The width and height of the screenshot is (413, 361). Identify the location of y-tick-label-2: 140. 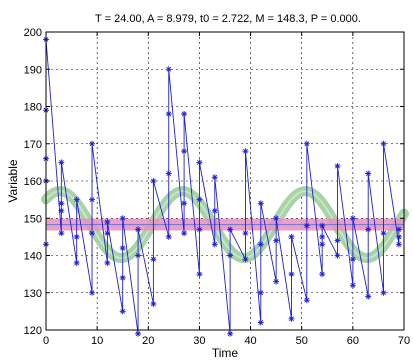
(33, 257).